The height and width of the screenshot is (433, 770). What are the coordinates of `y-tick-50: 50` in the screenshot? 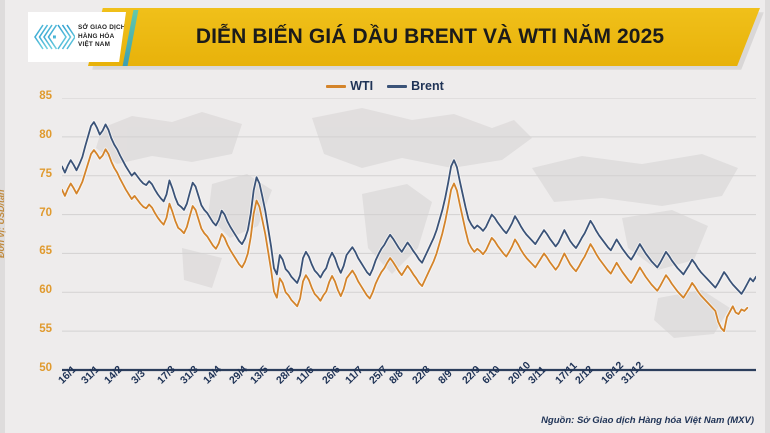 It's located at (45, 368).